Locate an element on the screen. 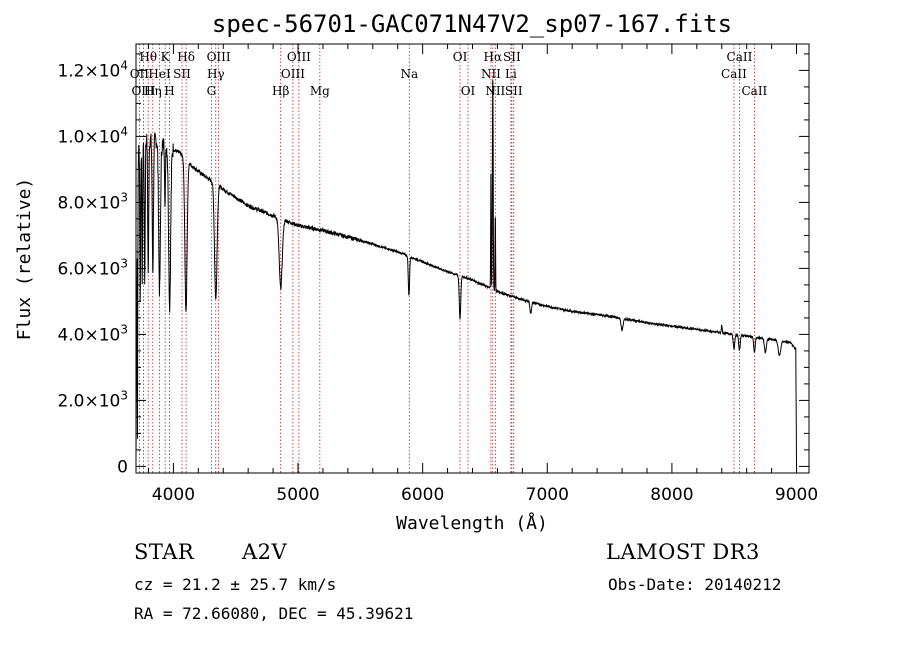 The image size is (900, 649). line-label-5: OI is located at coordinates (460, 57).